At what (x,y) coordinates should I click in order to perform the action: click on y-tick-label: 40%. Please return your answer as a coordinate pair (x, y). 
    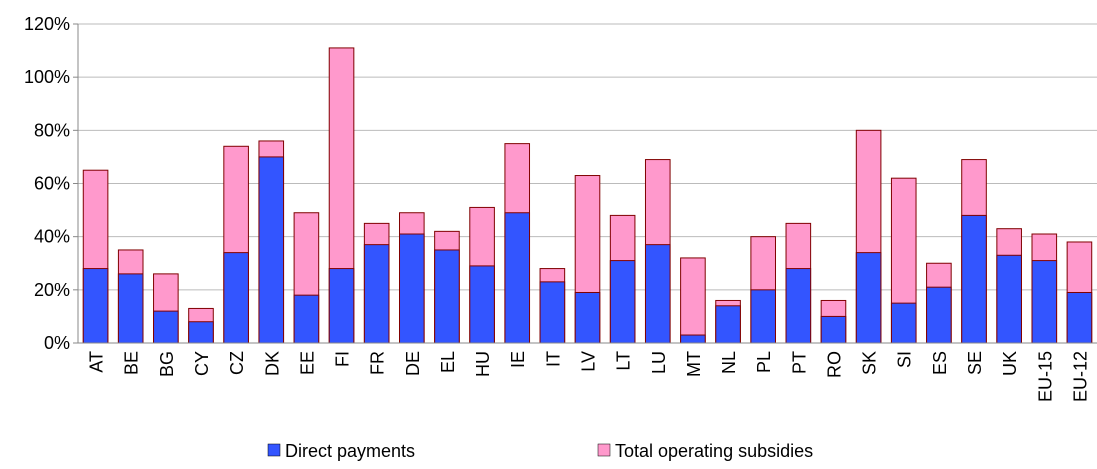
    Looking at the image, I should click on (52, 237).